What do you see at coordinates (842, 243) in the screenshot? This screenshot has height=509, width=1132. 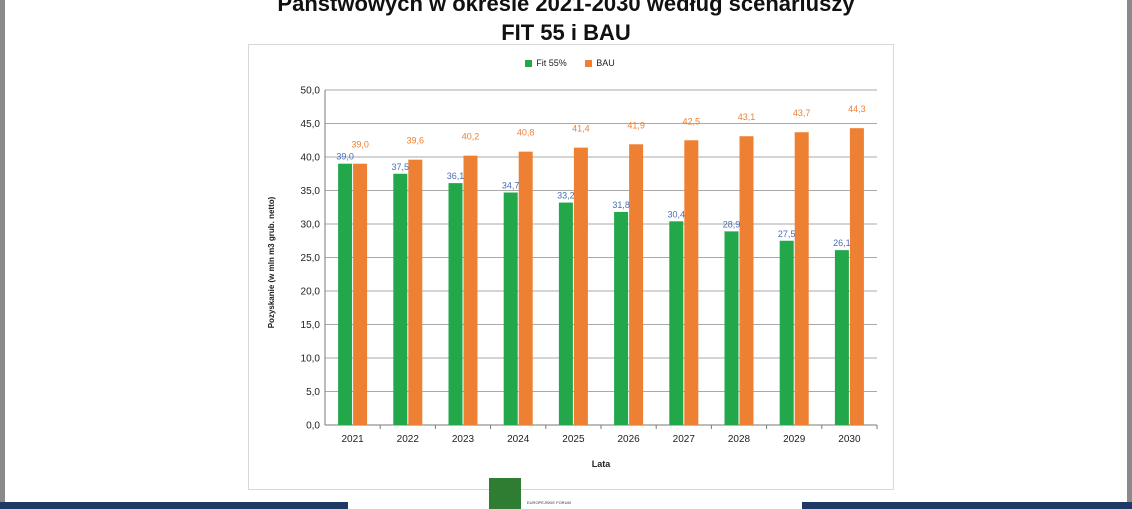 I see `data-label-fit55: 26,1` at bounding box center [842, 243].